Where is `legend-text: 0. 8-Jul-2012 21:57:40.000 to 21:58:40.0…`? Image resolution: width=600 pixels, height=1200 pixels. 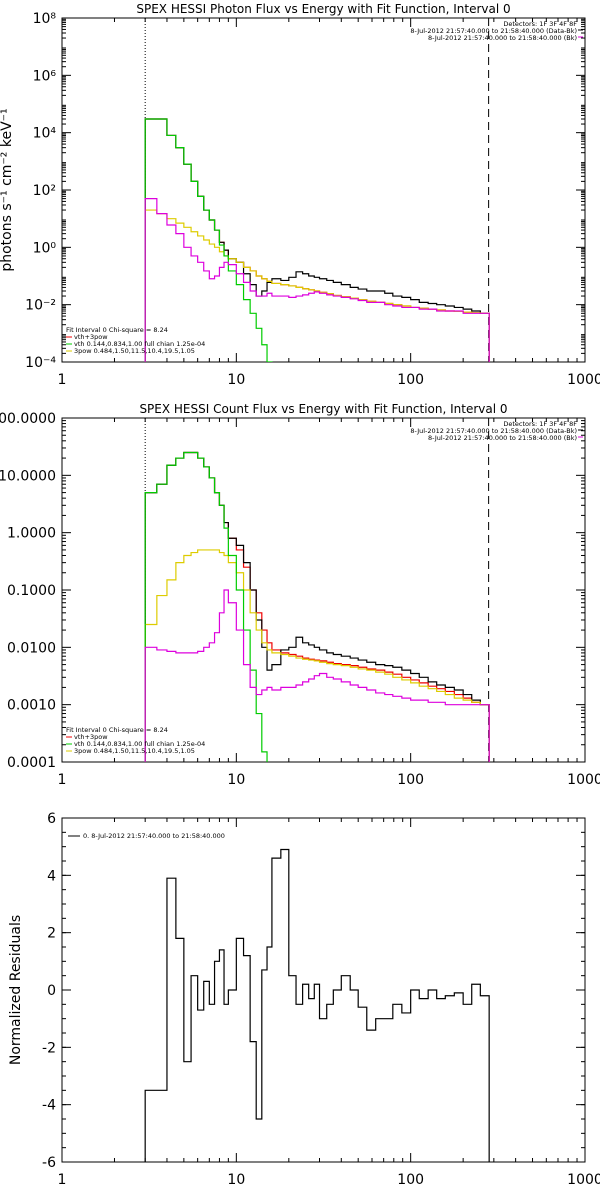 legend-text: 0. 8-Jul-2012 21:57:40.000 to 21:58:40.0… is located at coordinates (154, 836).